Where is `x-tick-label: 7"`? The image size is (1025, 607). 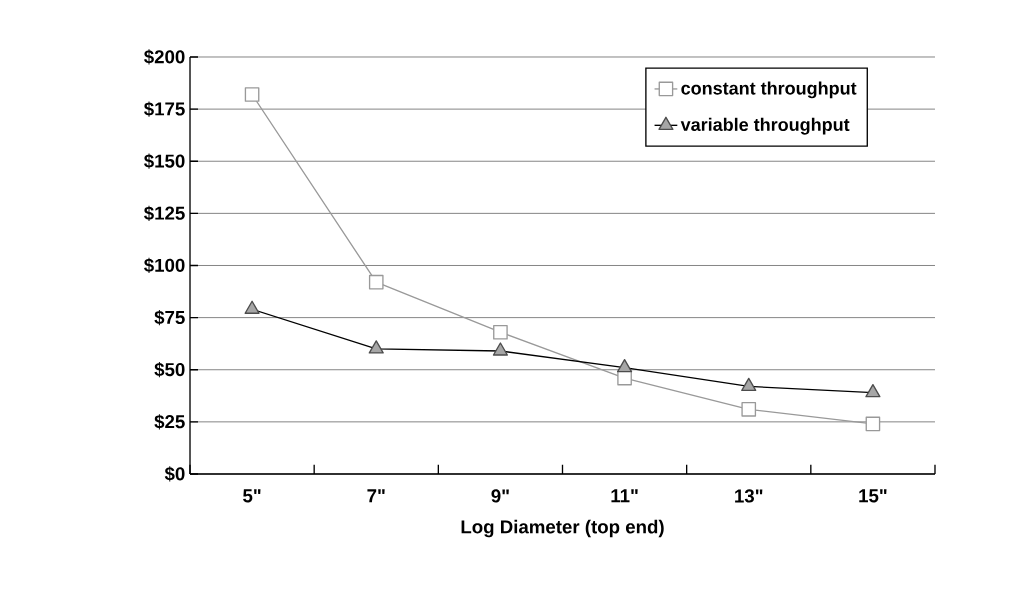
x-tick-label: 7" is located at coordinates (376, 496).